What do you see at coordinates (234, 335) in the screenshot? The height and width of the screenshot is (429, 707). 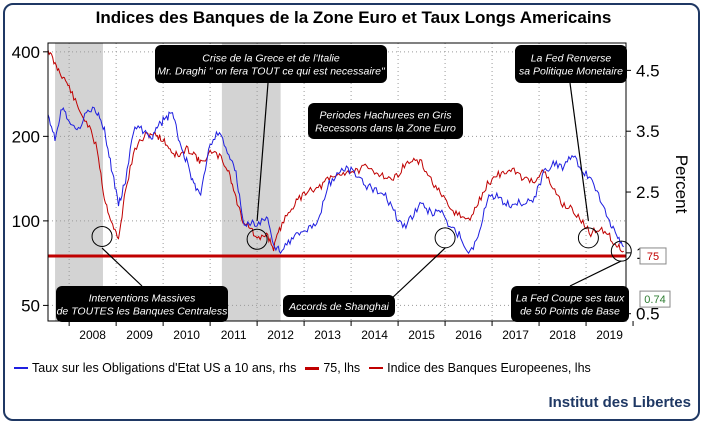 I see `x-tick-label-2011: 2011` at bounding box center [234, 335].